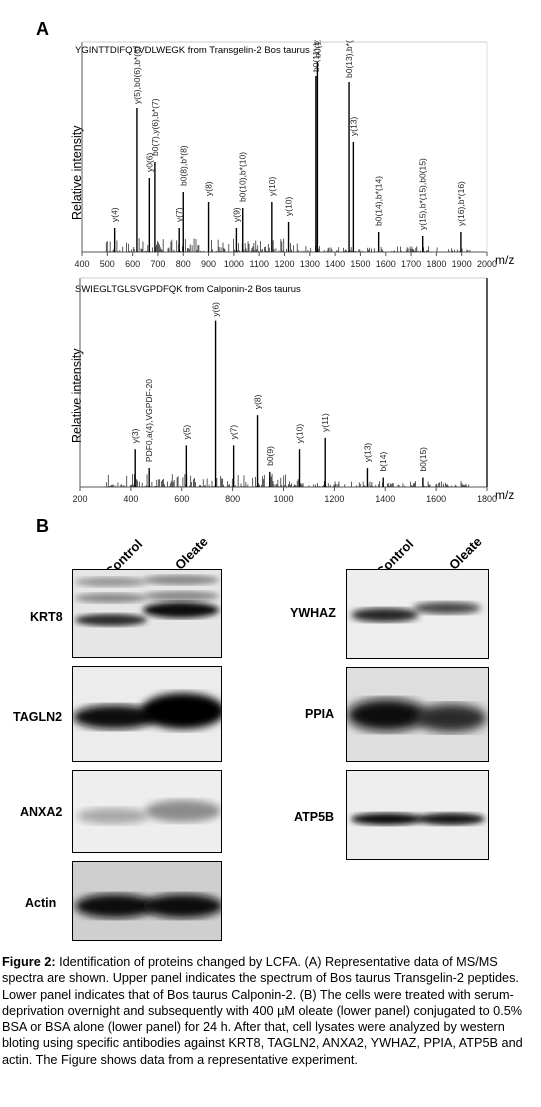  What do you see at coordinates (313, 613) in the screenshot?
I see `blot-label-ywhaz: YWHAZ` at bounding box center [313, 613].